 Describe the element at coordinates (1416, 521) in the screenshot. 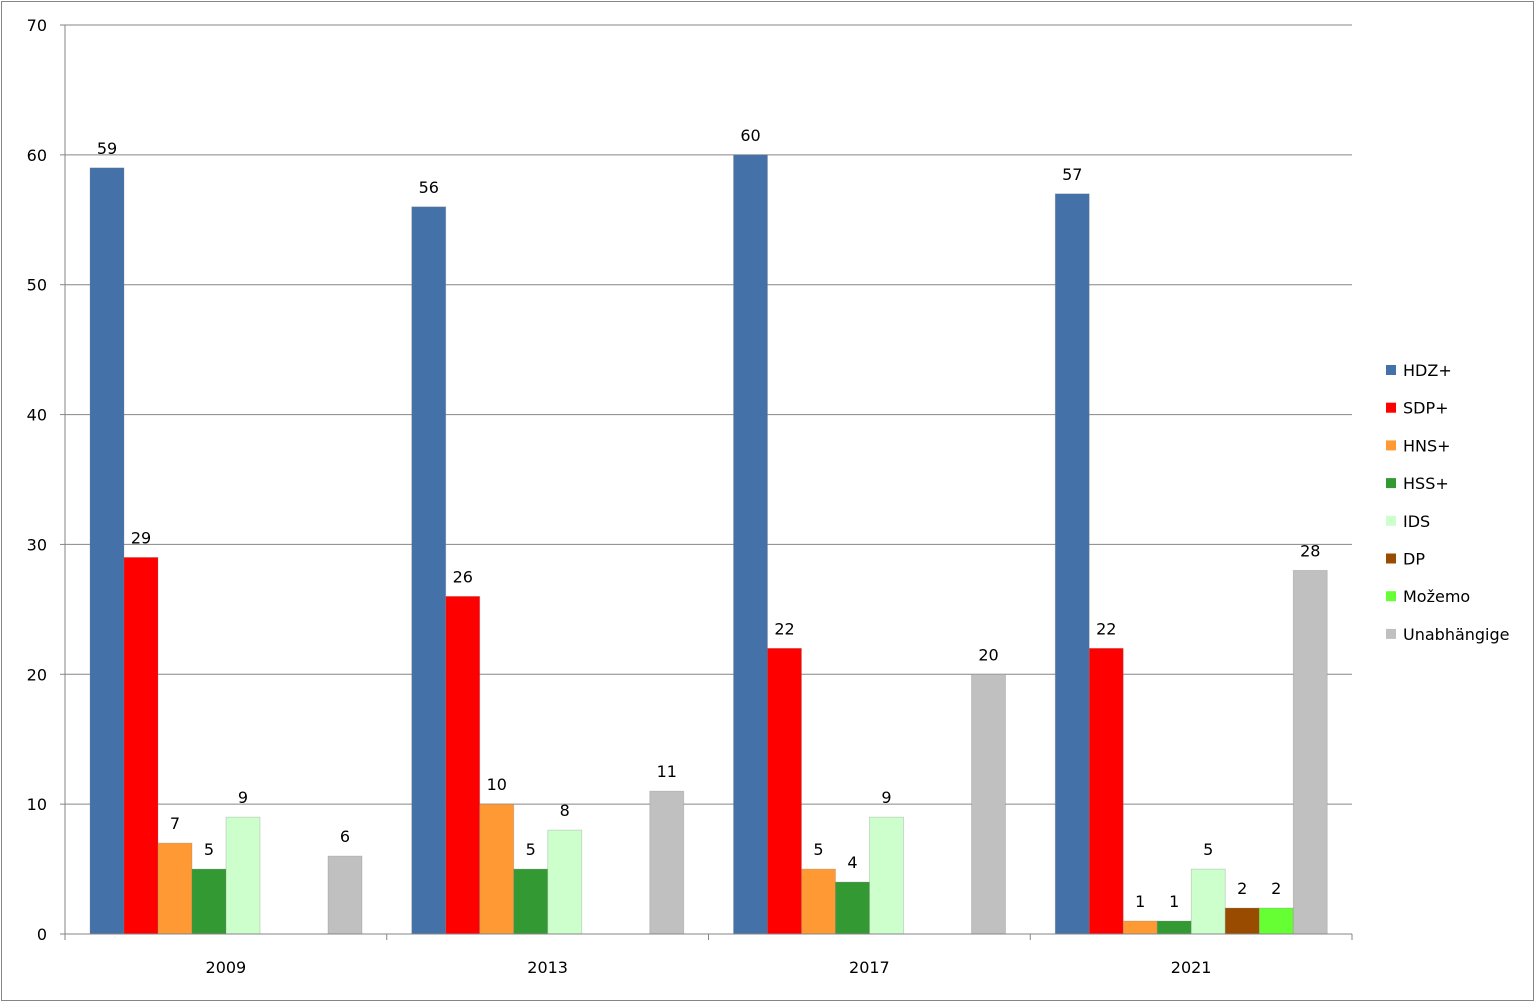

I see `legend-label: IDS` at that location.